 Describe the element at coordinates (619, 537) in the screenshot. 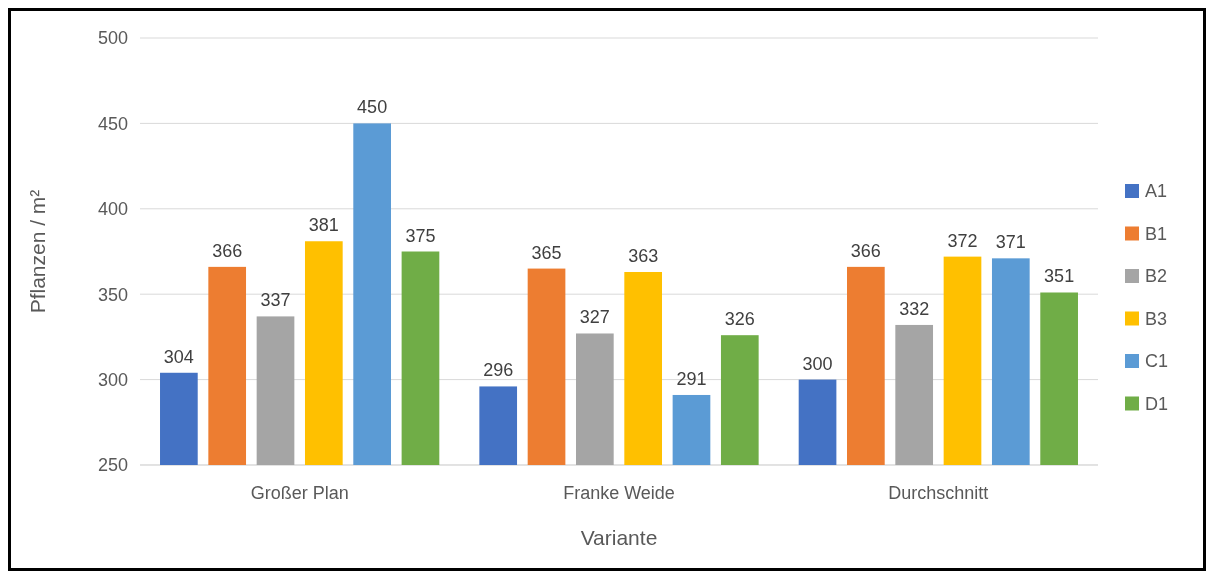

I see `x-axis-title: Variante` at that location.